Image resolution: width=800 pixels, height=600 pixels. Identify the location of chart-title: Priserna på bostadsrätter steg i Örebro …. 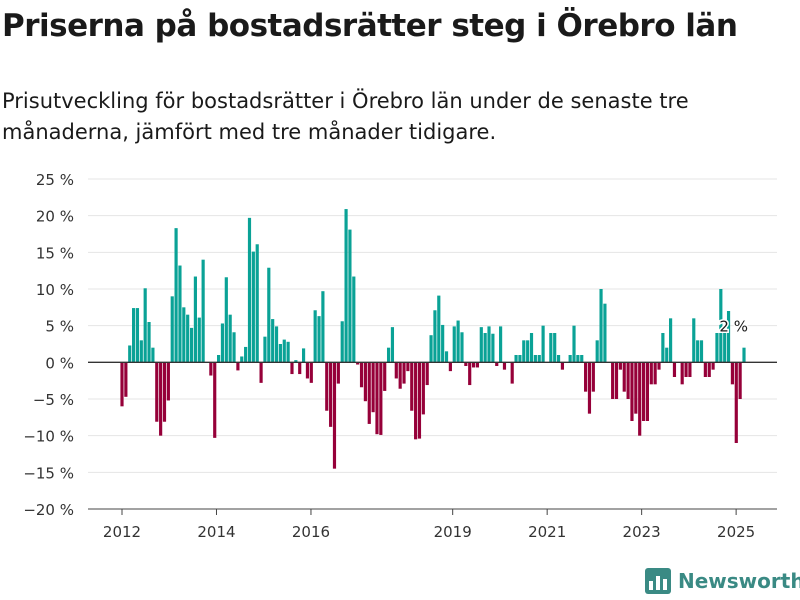
(370, 26).